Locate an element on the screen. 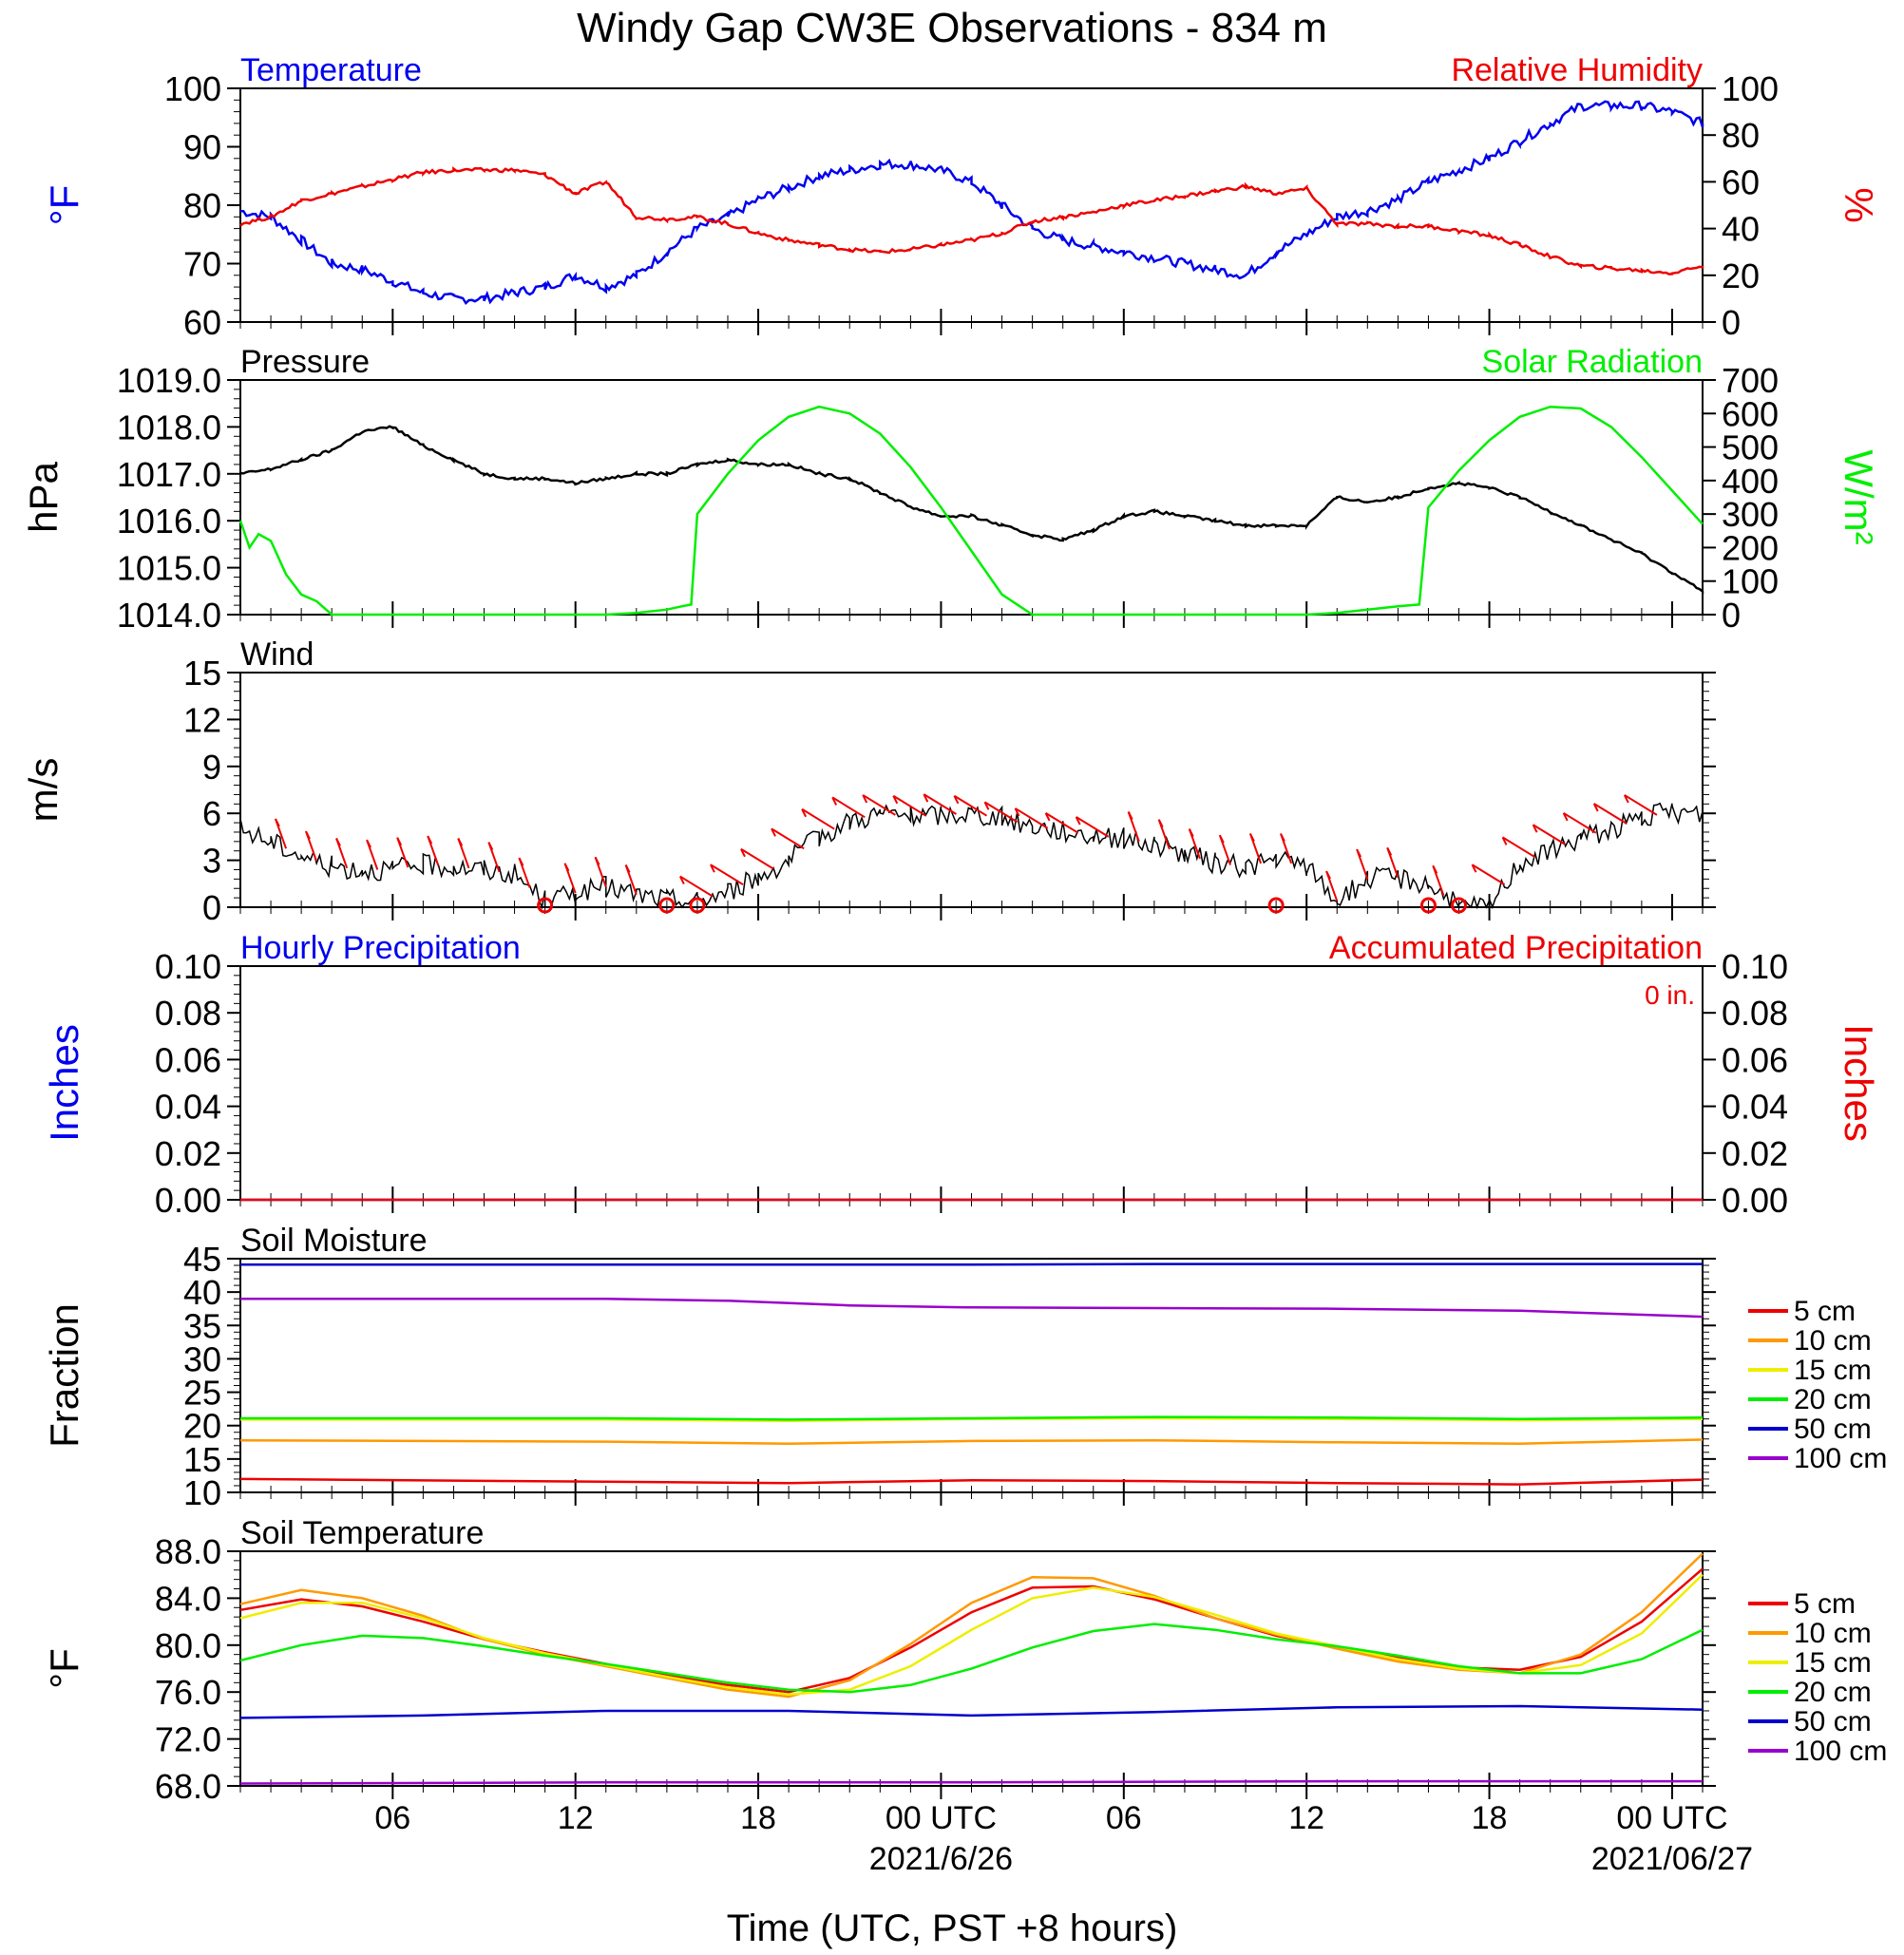  y-tick-label-left: 30 is located at coordinates (202, 1358).